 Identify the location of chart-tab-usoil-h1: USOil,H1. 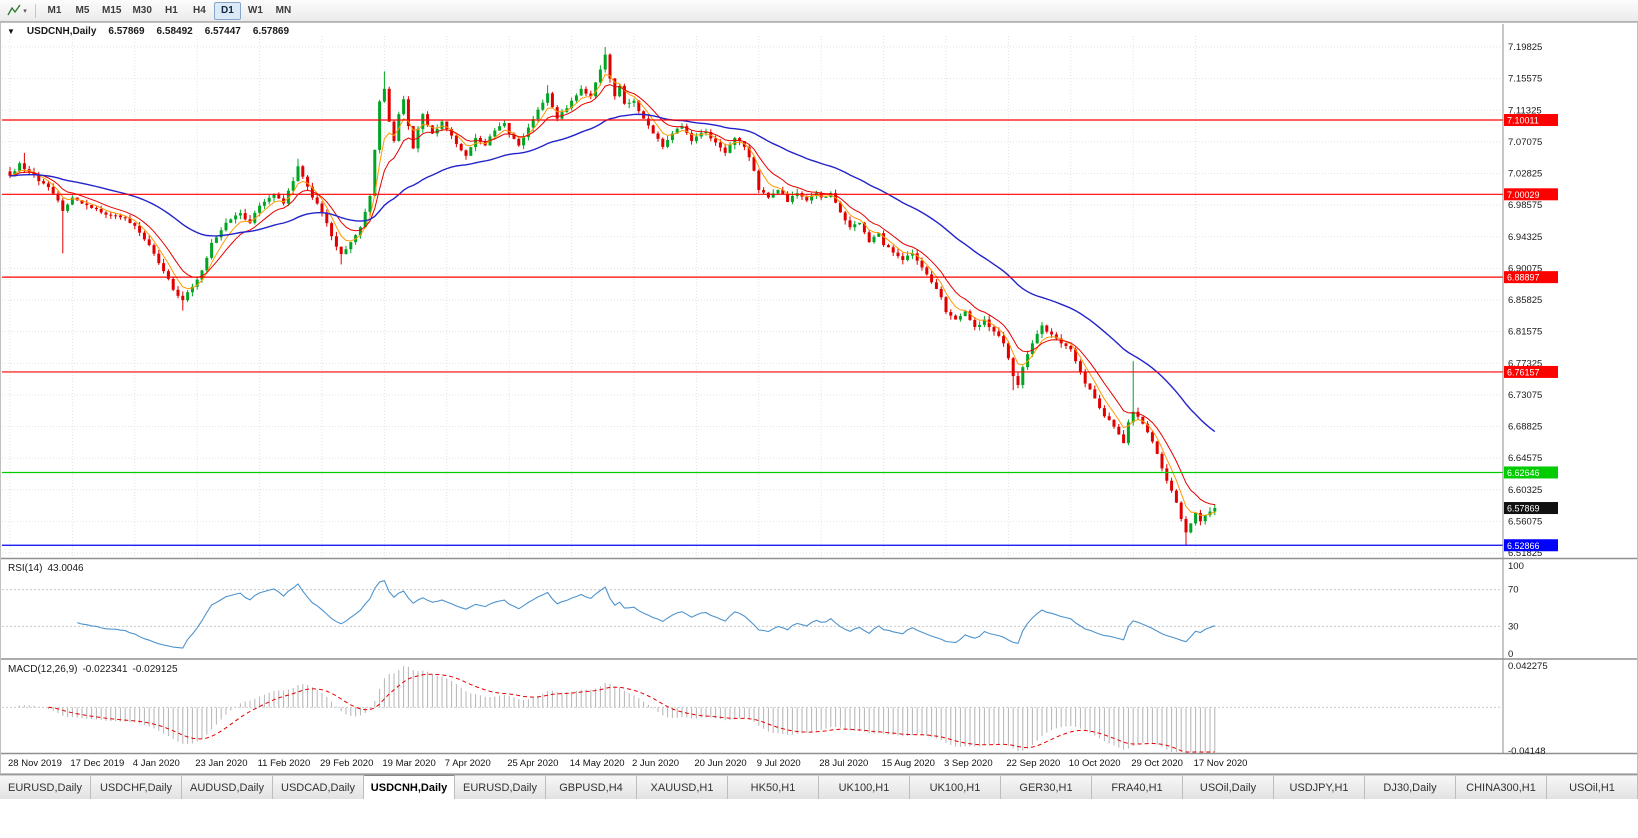
(1592, 787).